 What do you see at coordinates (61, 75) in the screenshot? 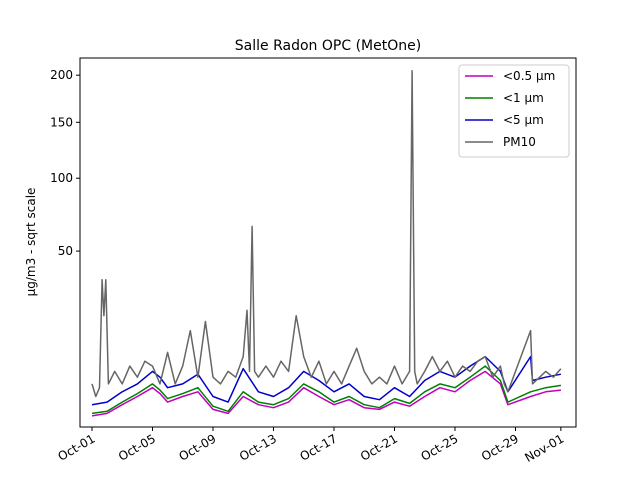
I see `y-tick-label: 200` at bounding box center [61, 75].